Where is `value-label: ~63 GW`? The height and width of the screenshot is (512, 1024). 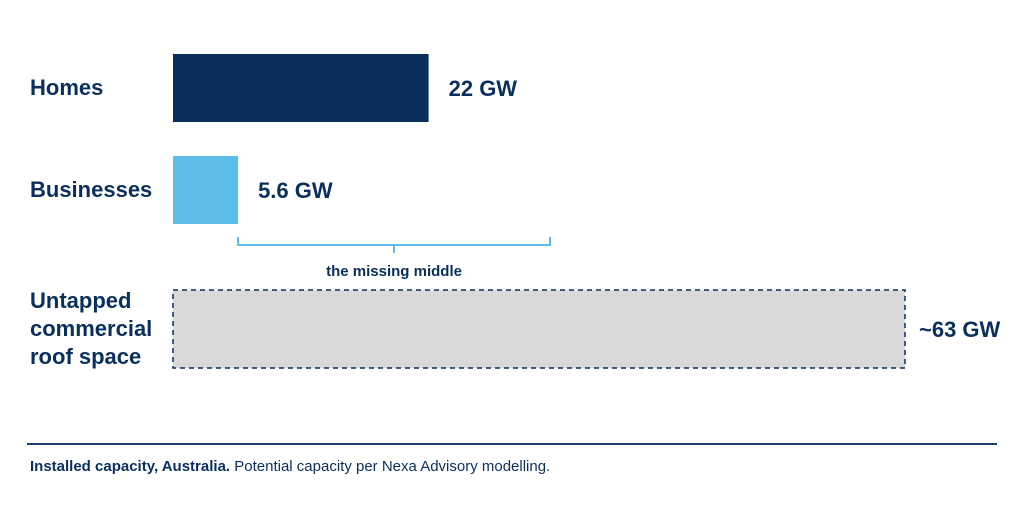 value-label: ~63 GW is located at coordinates (960, 329).